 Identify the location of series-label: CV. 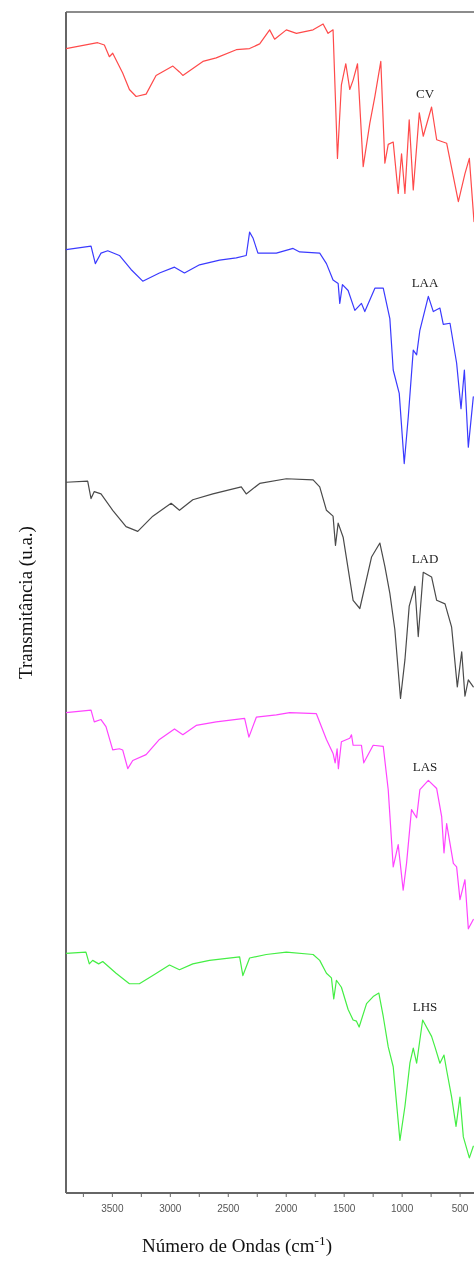
(425, 93).